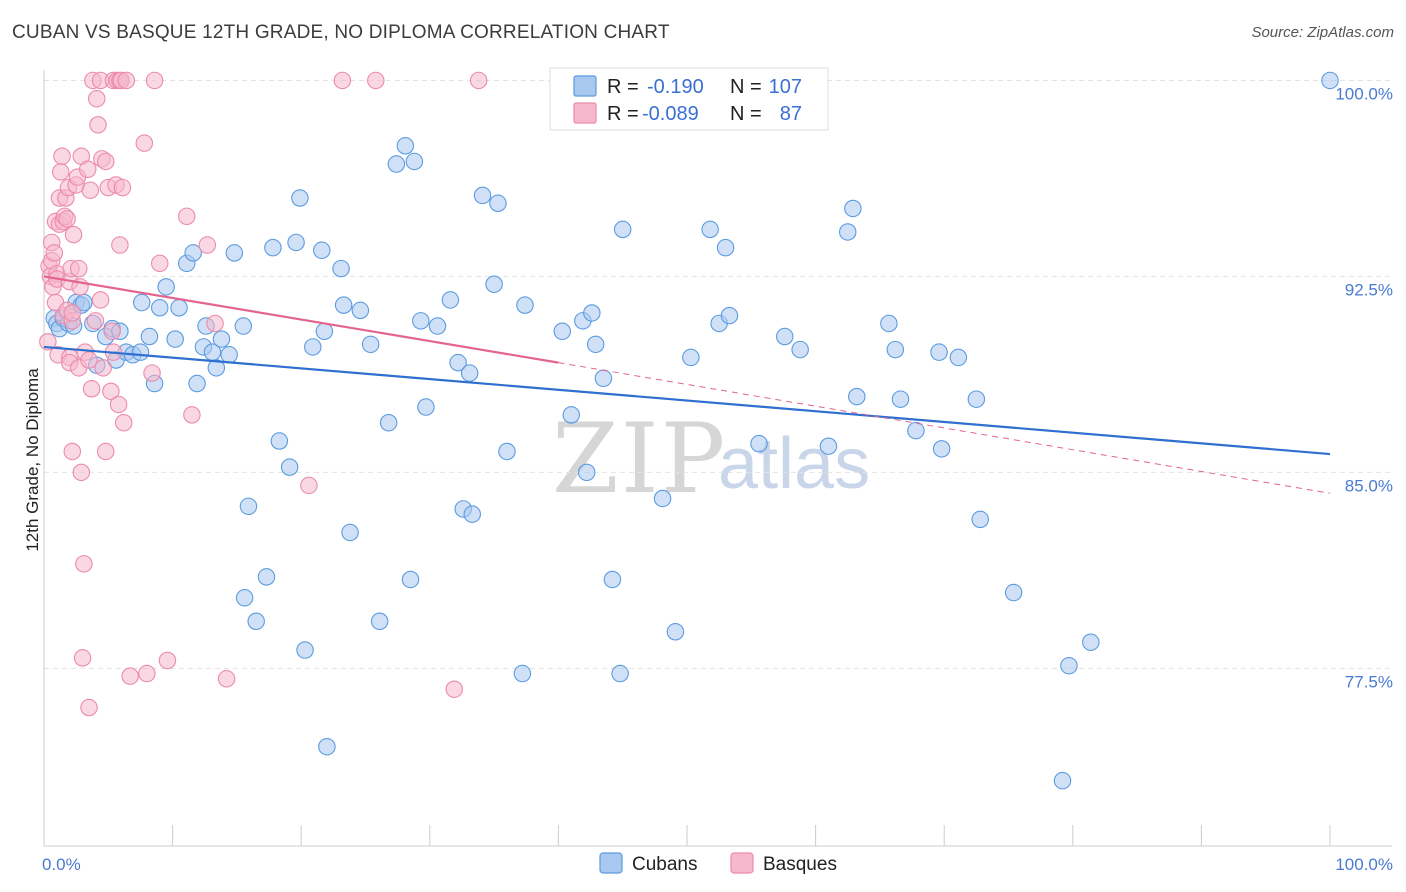  What do you see at coordinates (61, 864) in the screenshot?
I see `x-tick-label-min: 0.0%` at bounding box center [61, 864].